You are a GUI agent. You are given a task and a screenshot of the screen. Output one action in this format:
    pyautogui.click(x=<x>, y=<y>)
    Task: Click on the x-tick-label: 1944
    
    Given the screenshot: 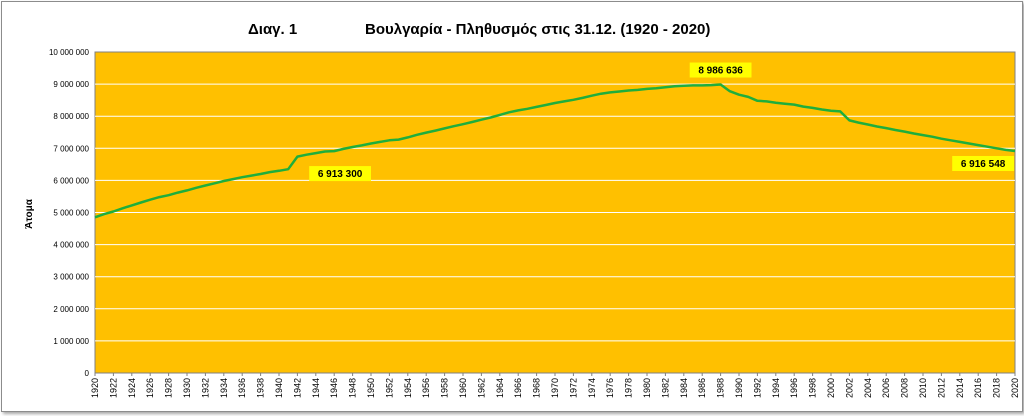 What is the action you would take?
    pyautogui.click(x=316, y=388)
    